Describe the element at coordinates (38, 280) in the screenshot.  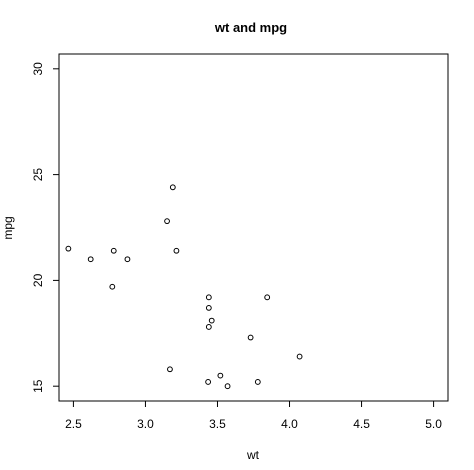
I see `y-tick-label: 20` at that location.